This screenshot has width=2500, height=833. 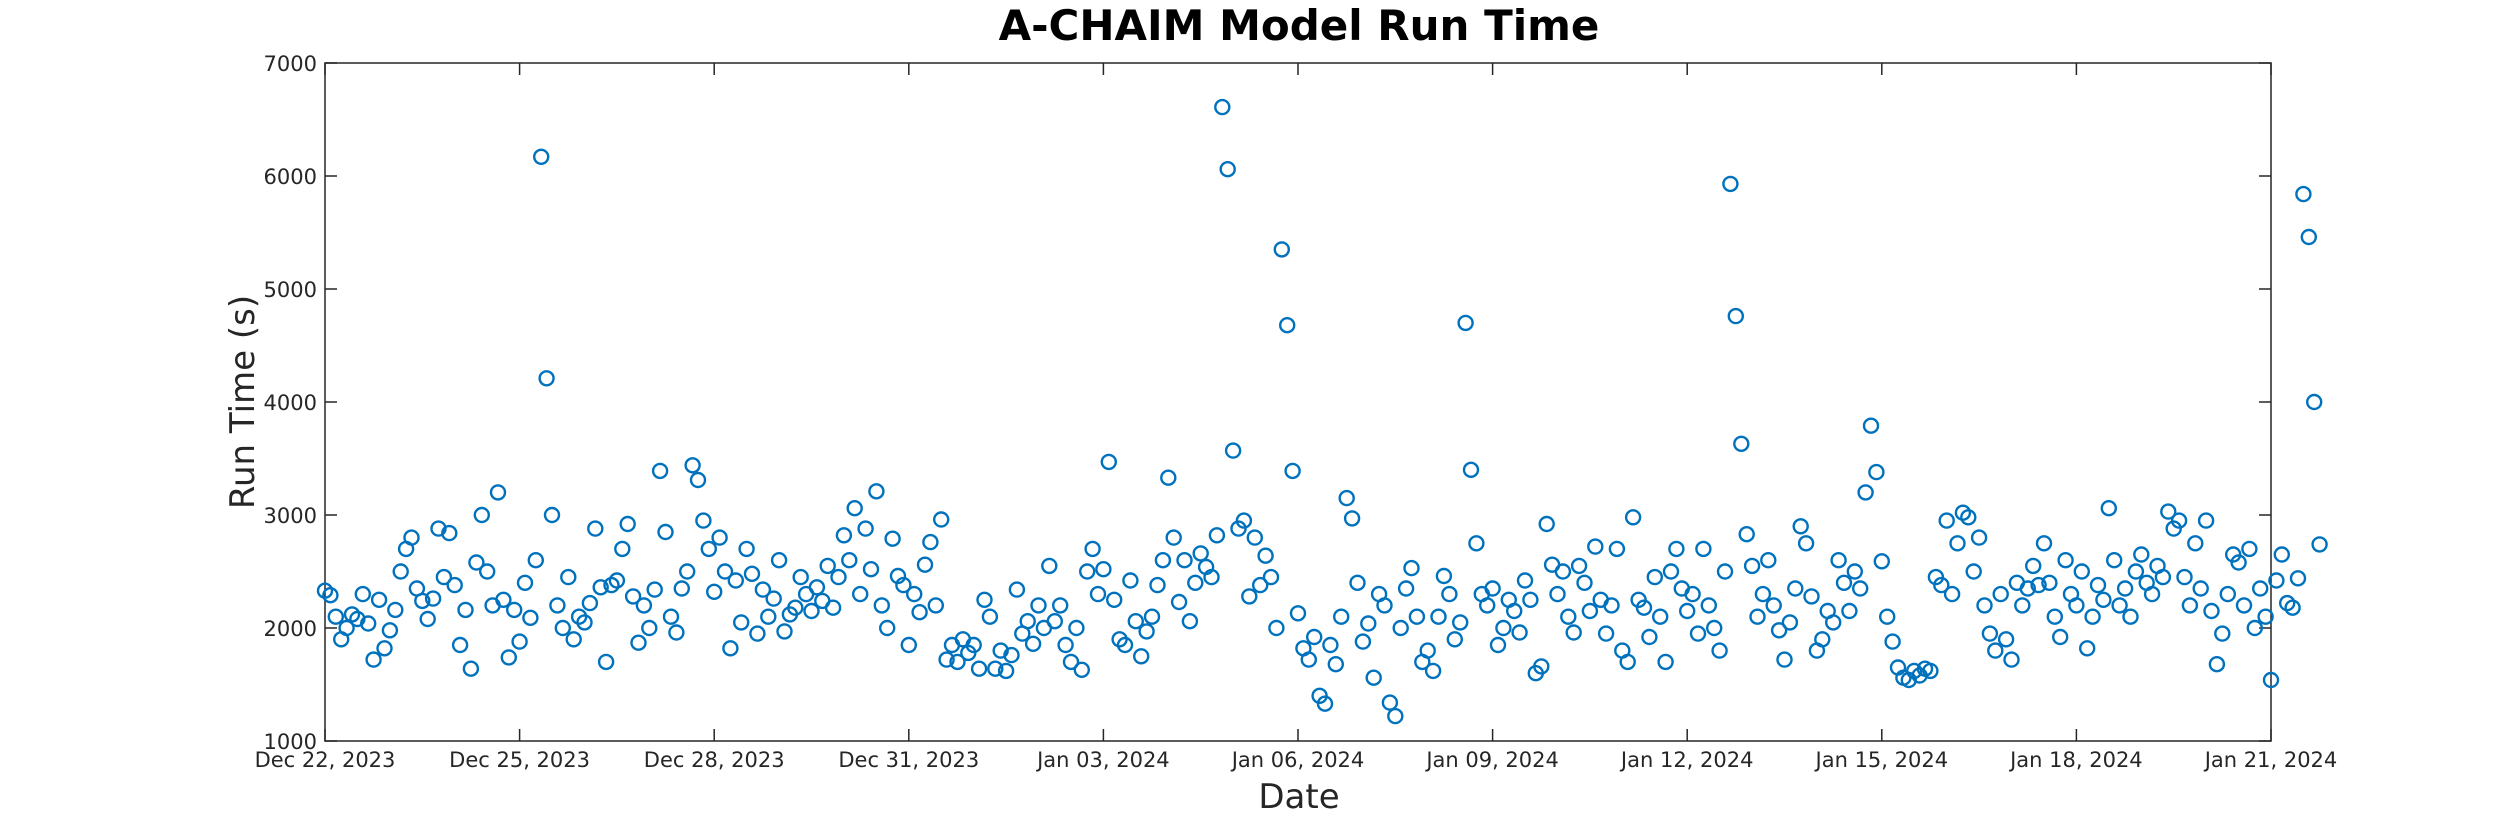 What do you see at coordinates (1491, 760) in the screenshot?
I see `x-tick-label: Jan 09, 2024` at bounding box center [1491, 760].